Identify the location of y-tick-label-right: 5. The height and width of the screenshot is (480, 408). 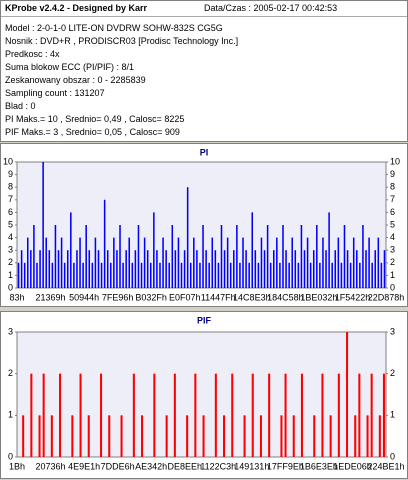
(392, 224).